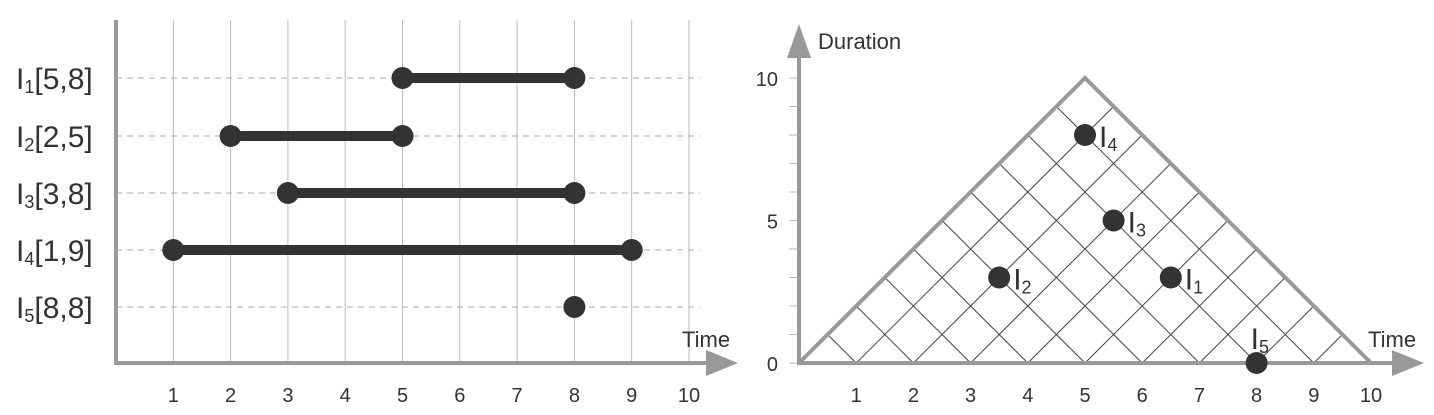 The width and height of the screenshot is (1434, 415). Describe the element at coordinates (63, 251) in the screenshot. I see `interval-range: [1,9]` at that location.